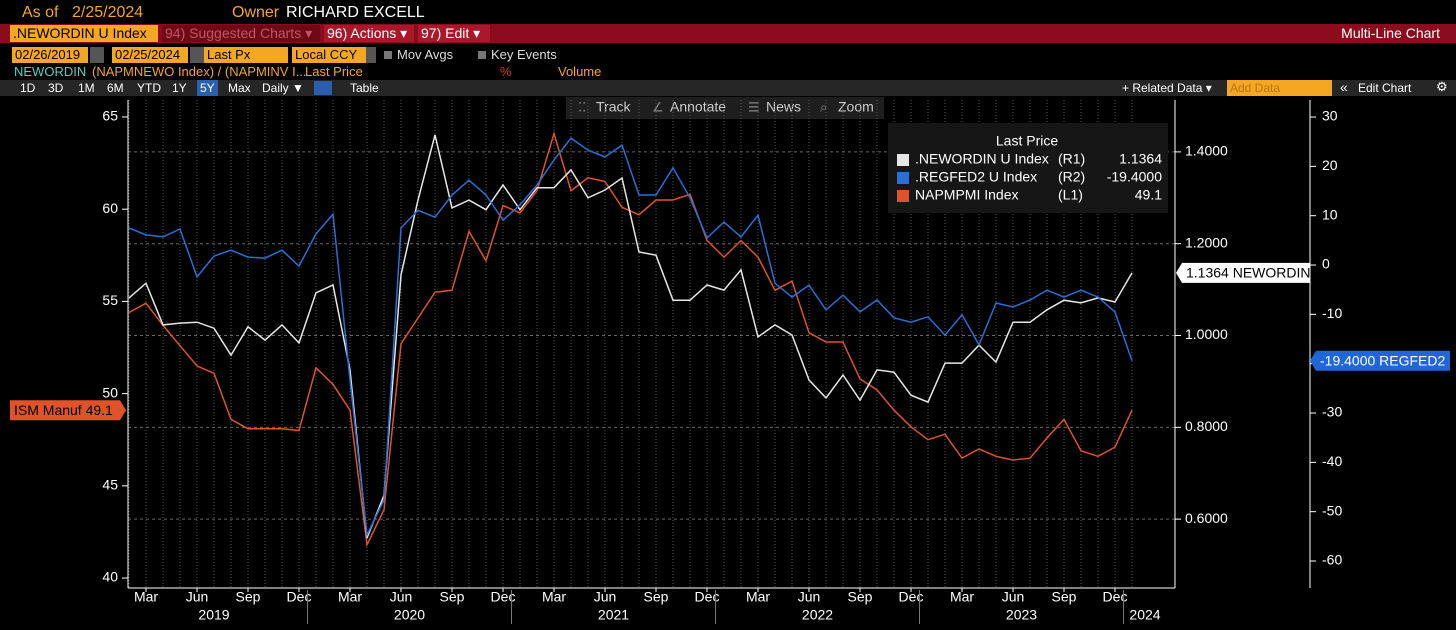 The image size is (1456, 630). What do you see at coordinates (1021, 615) in the screenshot?
I see `year-label: 2023` at bounding box center [1021, 615].